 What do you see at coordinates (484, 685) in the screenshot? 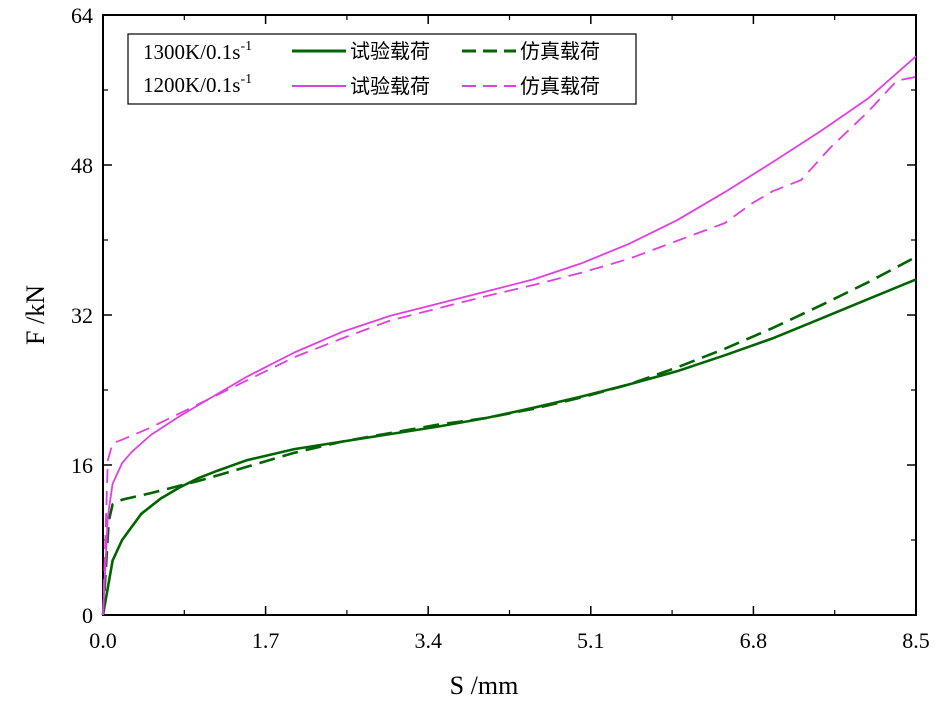
I see `x-axis-title: S /mm` at bounding box center [484, 685].